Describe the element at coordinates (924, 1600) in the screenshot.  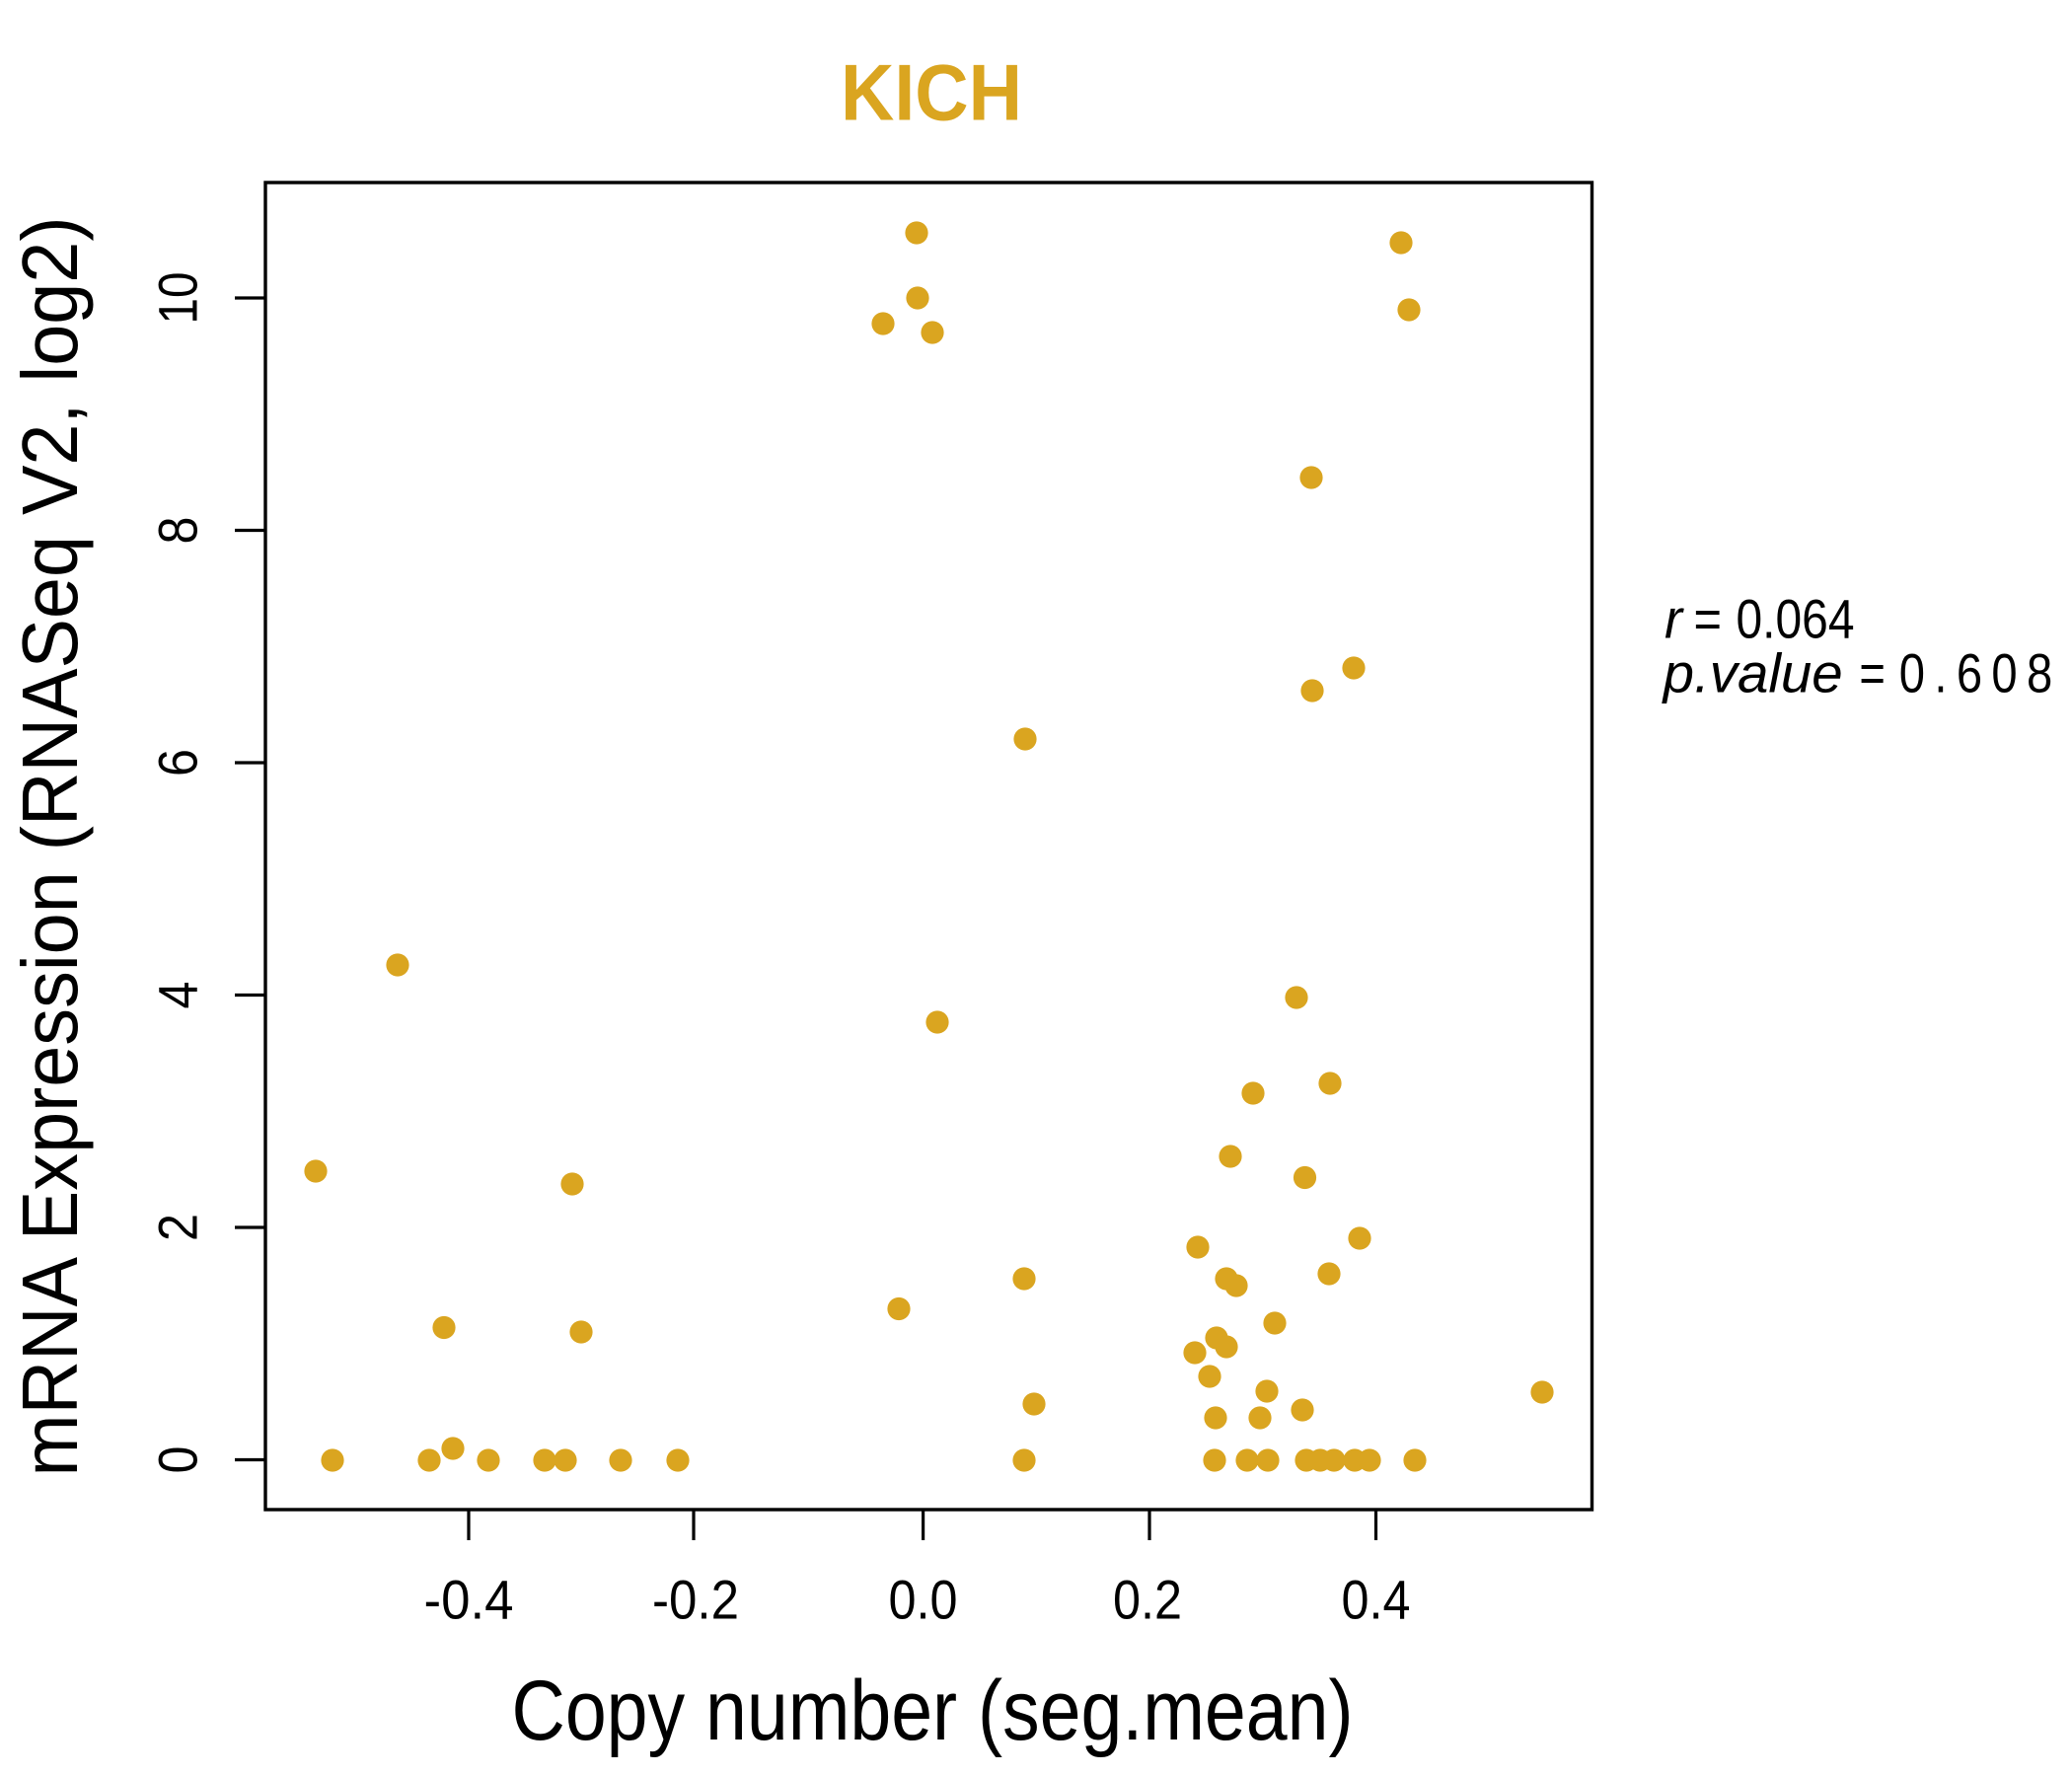
I see `svg-text: 0.0` at that location.